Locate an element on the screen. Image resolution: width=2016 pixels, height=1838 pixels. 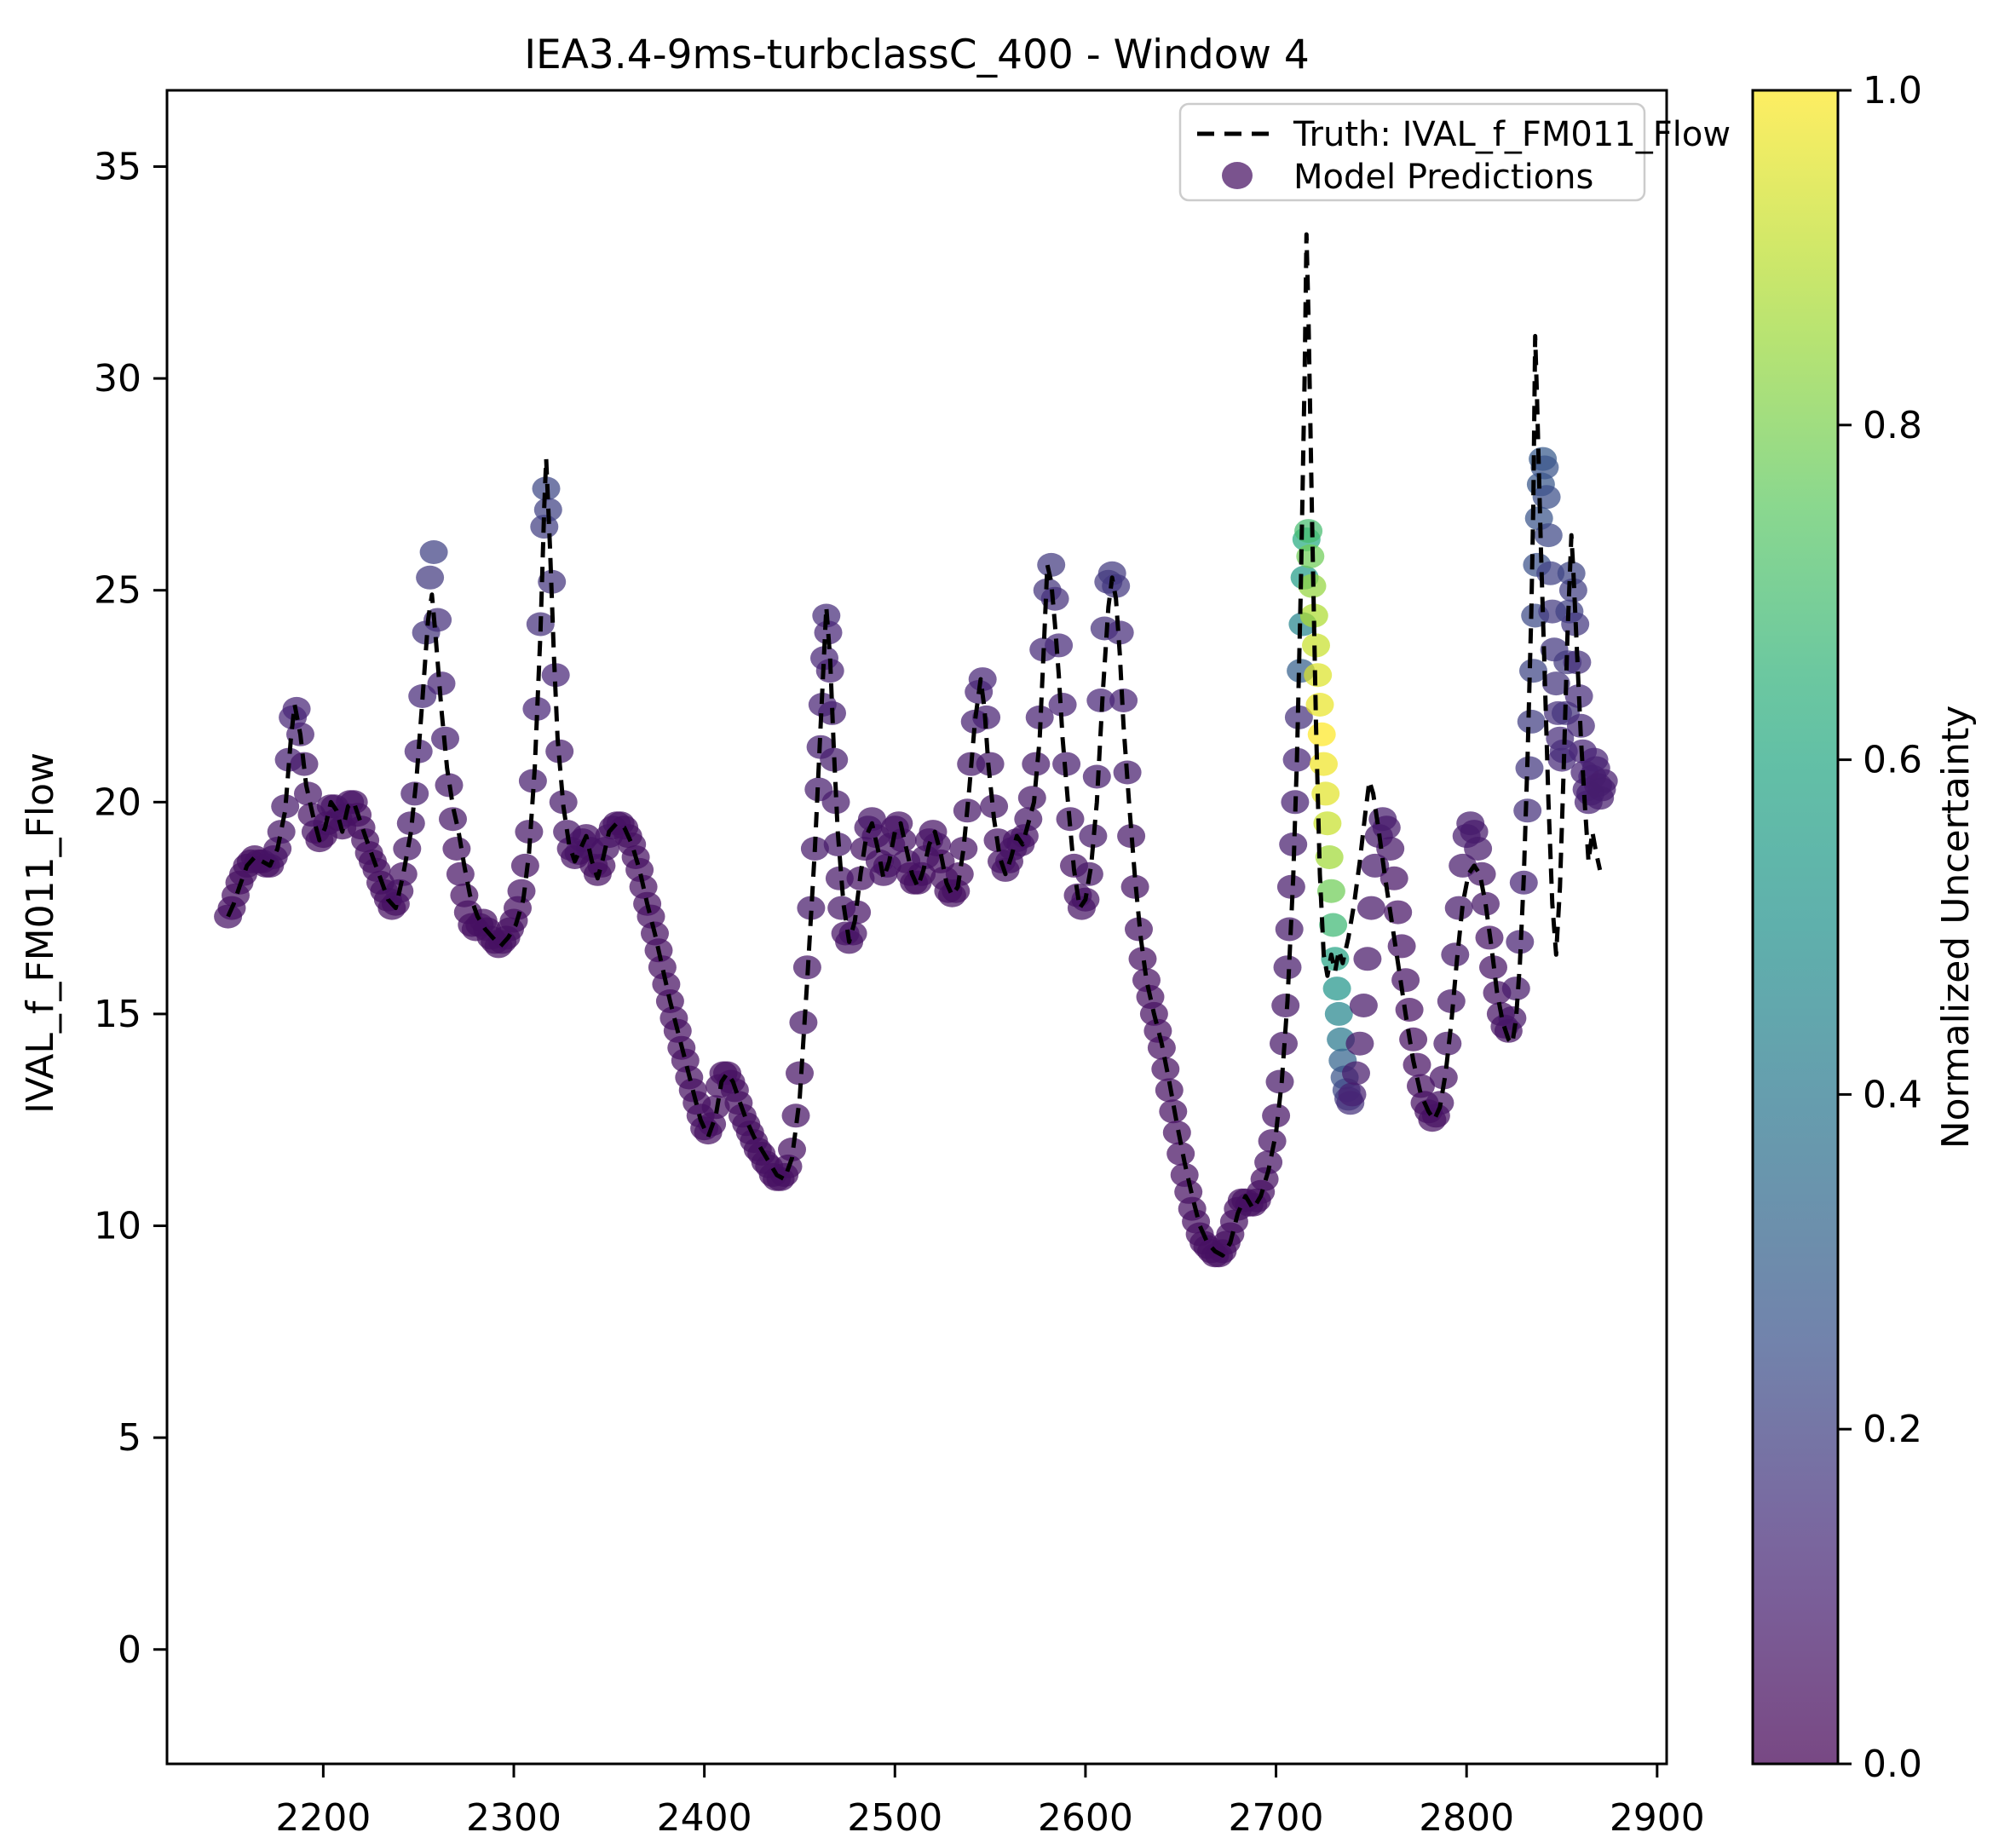
colorbar-tick-label: 0.8 is located at coordinates (1892, 425).